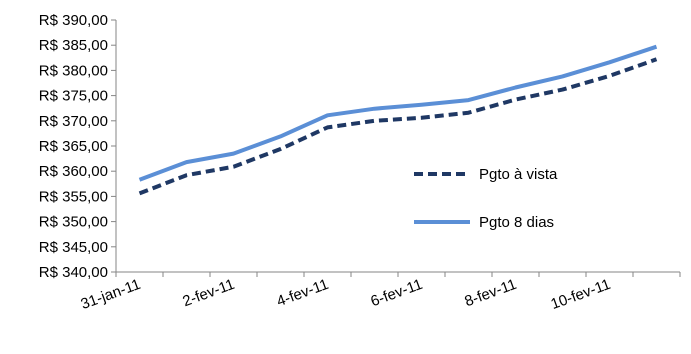  Describe the element at coordinates (73, 272) in the screenshot. I see `y-tick-label: R$ 340,00` at that location.